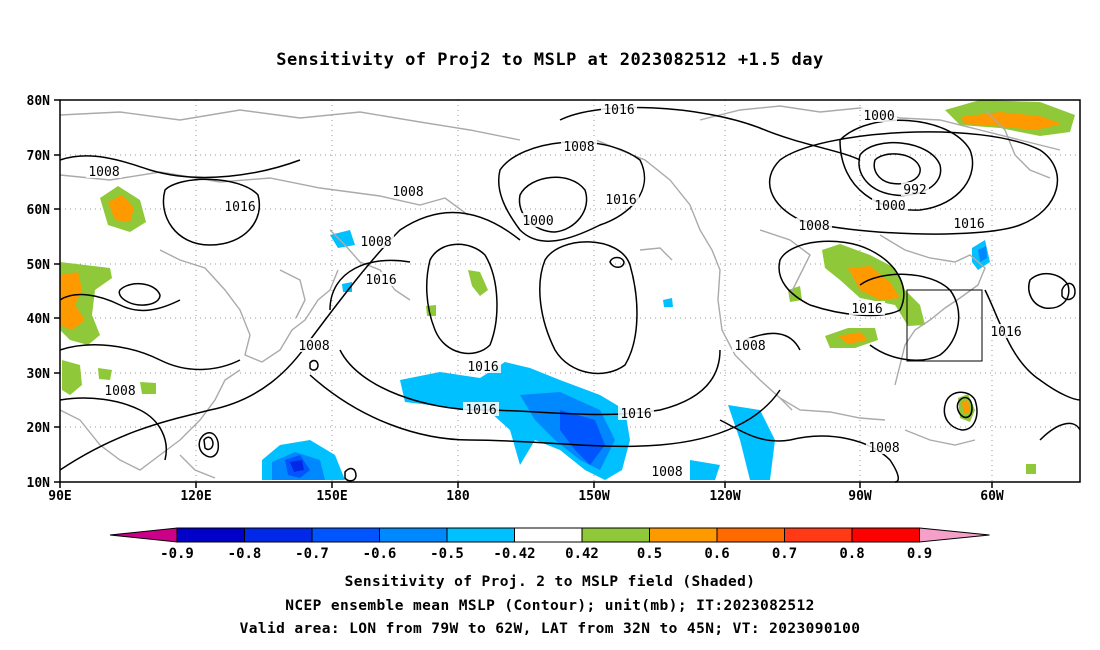 This screenshot has height=650, width=1100. Describe the element at coordinates (39, 101) in the screenshot. I see `lat-label: 80N` at that location.